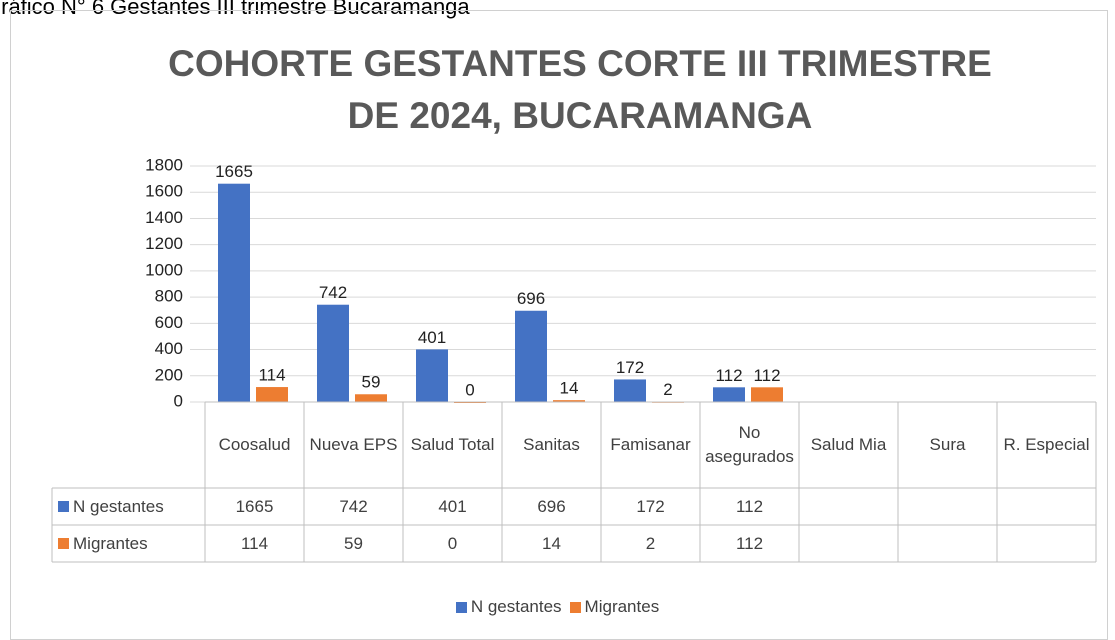 The width and height of the screenshot is (1115, 640). What do you see at coordinates (469, 389) in the screenshot?
I see `data-label: 0` at bounding box center [469, 389].